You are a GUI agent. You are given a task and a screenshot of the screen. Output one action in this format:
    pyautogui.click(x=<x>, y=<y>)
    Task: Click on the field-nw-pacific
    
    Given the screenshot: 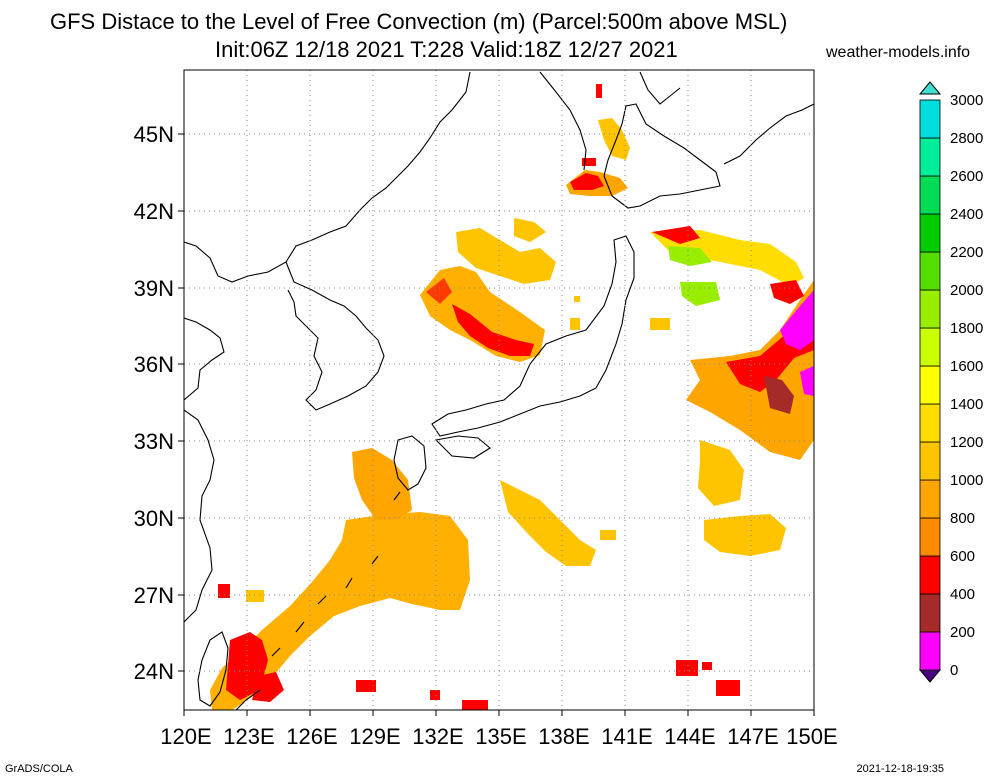 What is the action you would take?
    pyautogui.click(x=732, y=343)
    